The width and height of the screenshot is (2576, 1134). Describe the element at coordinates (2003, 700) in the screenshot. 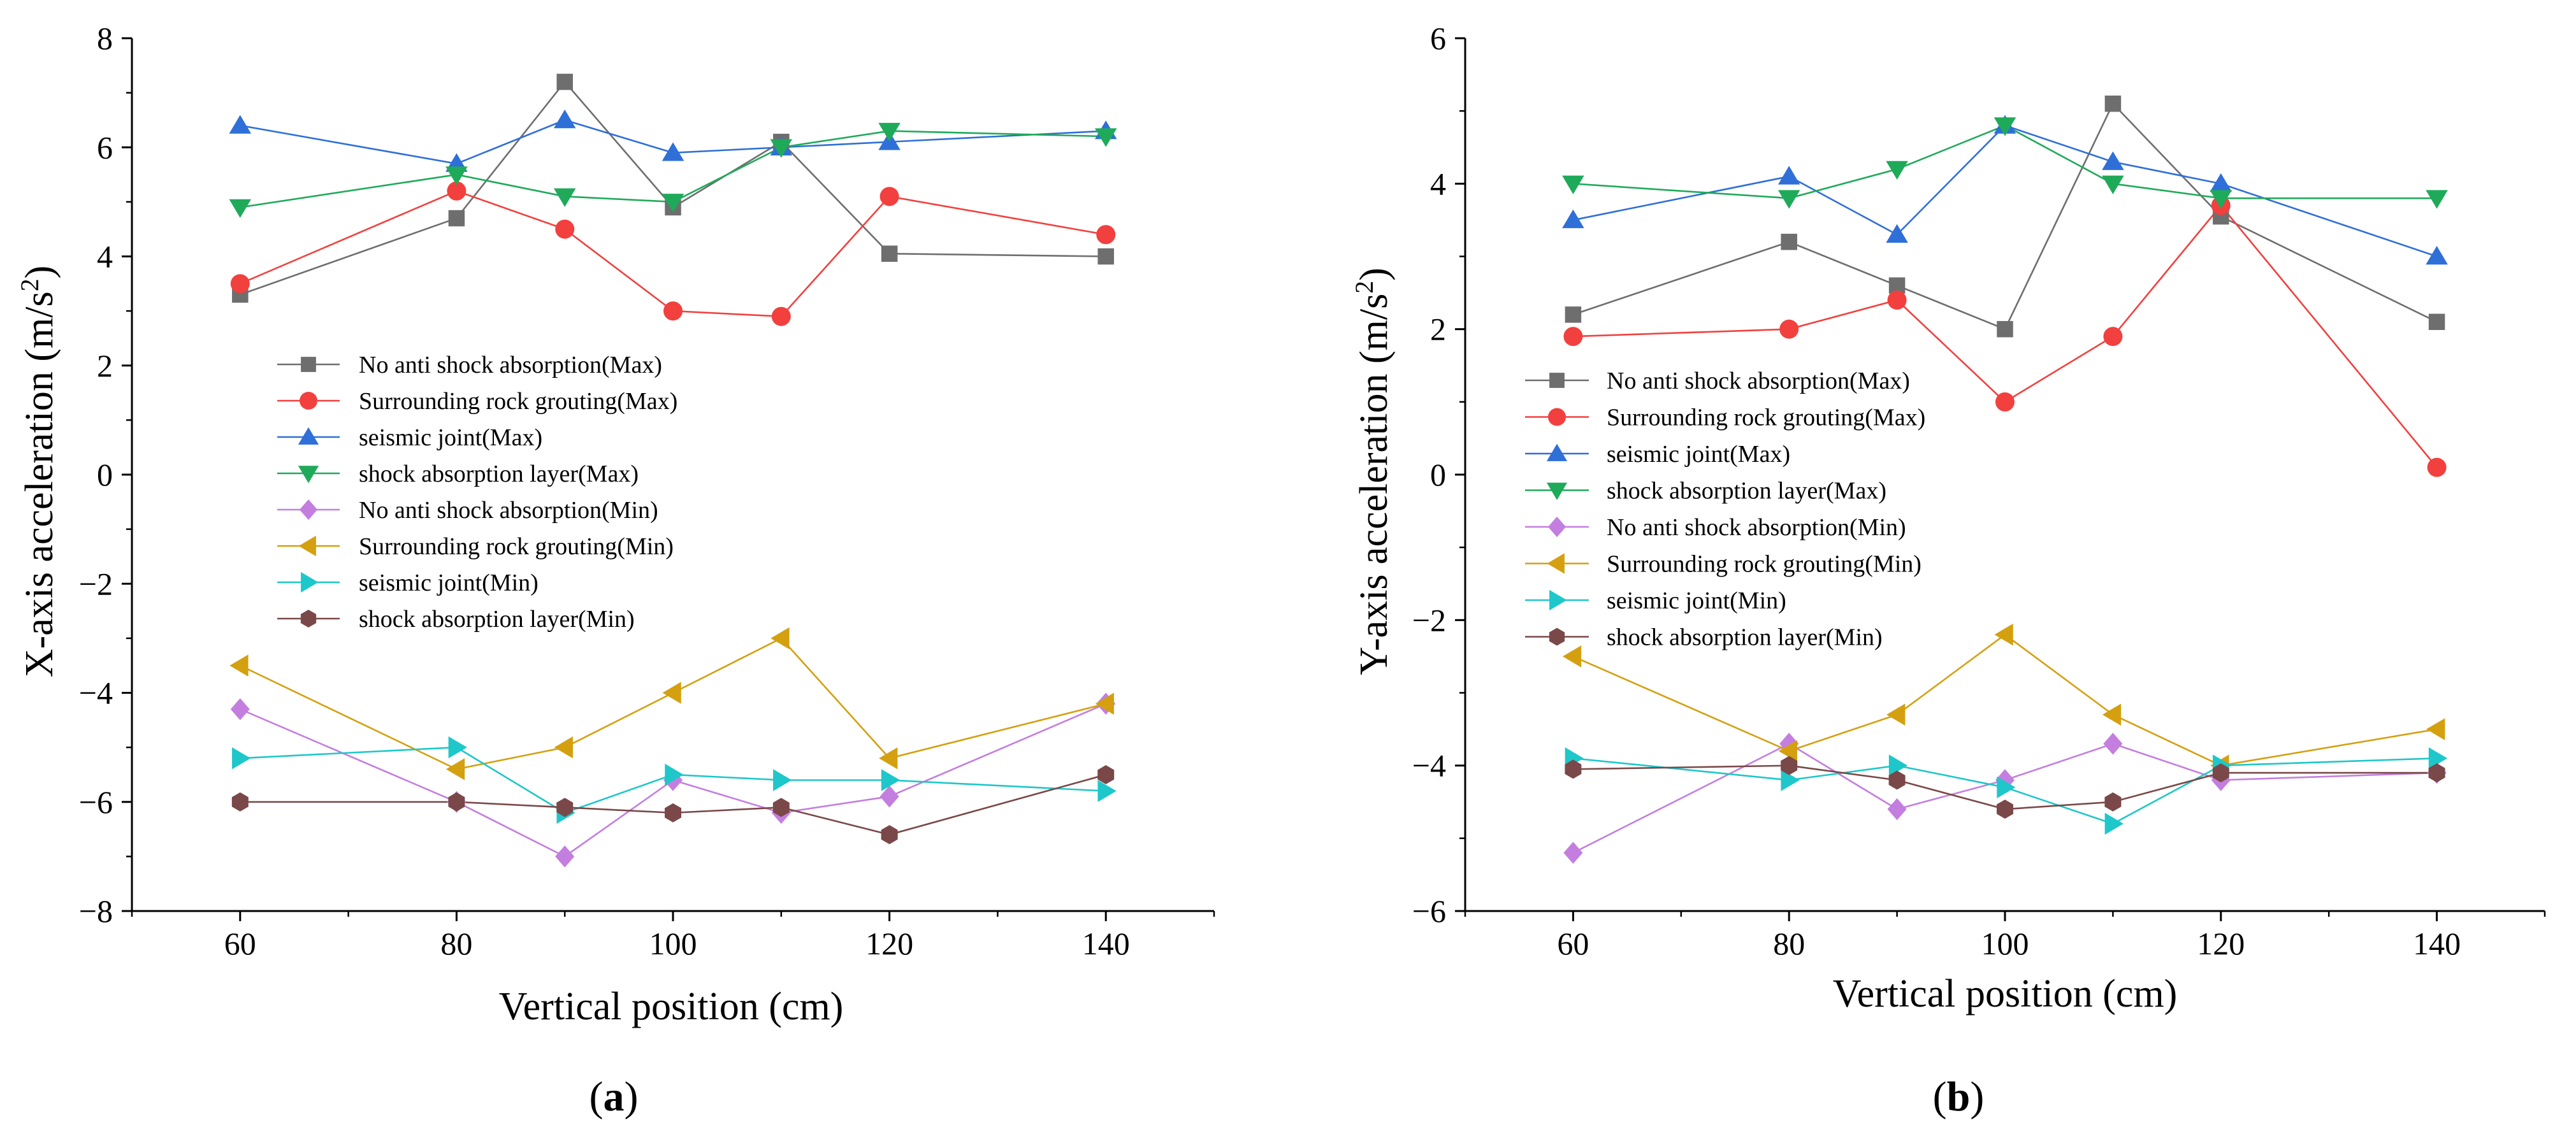

I see `panel-b-series-markers-surrounding-rock-grouting-min` at that location.